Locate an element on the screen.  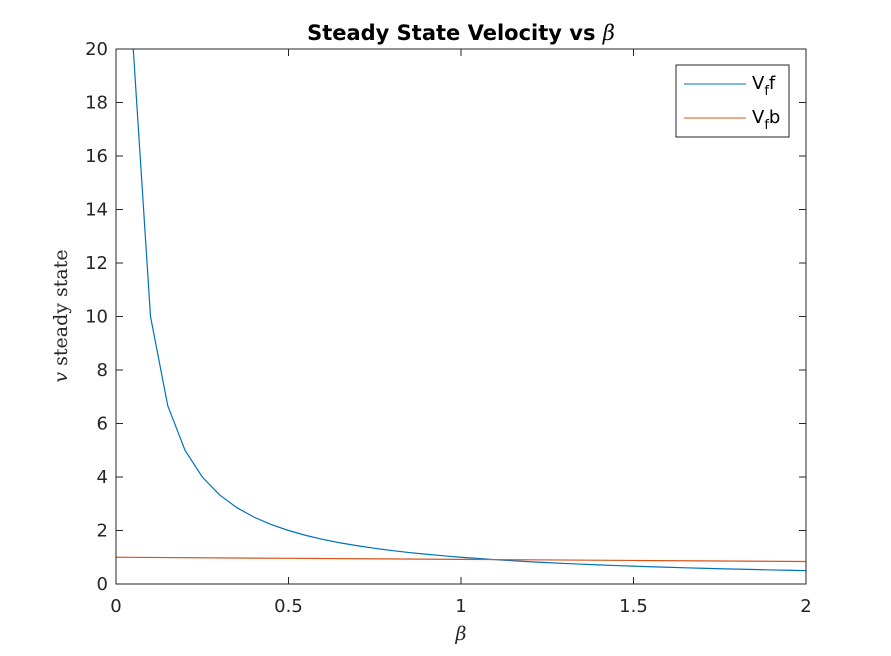
chart-title: Steady State Velocity vs β is located at coordinates (461, 33).